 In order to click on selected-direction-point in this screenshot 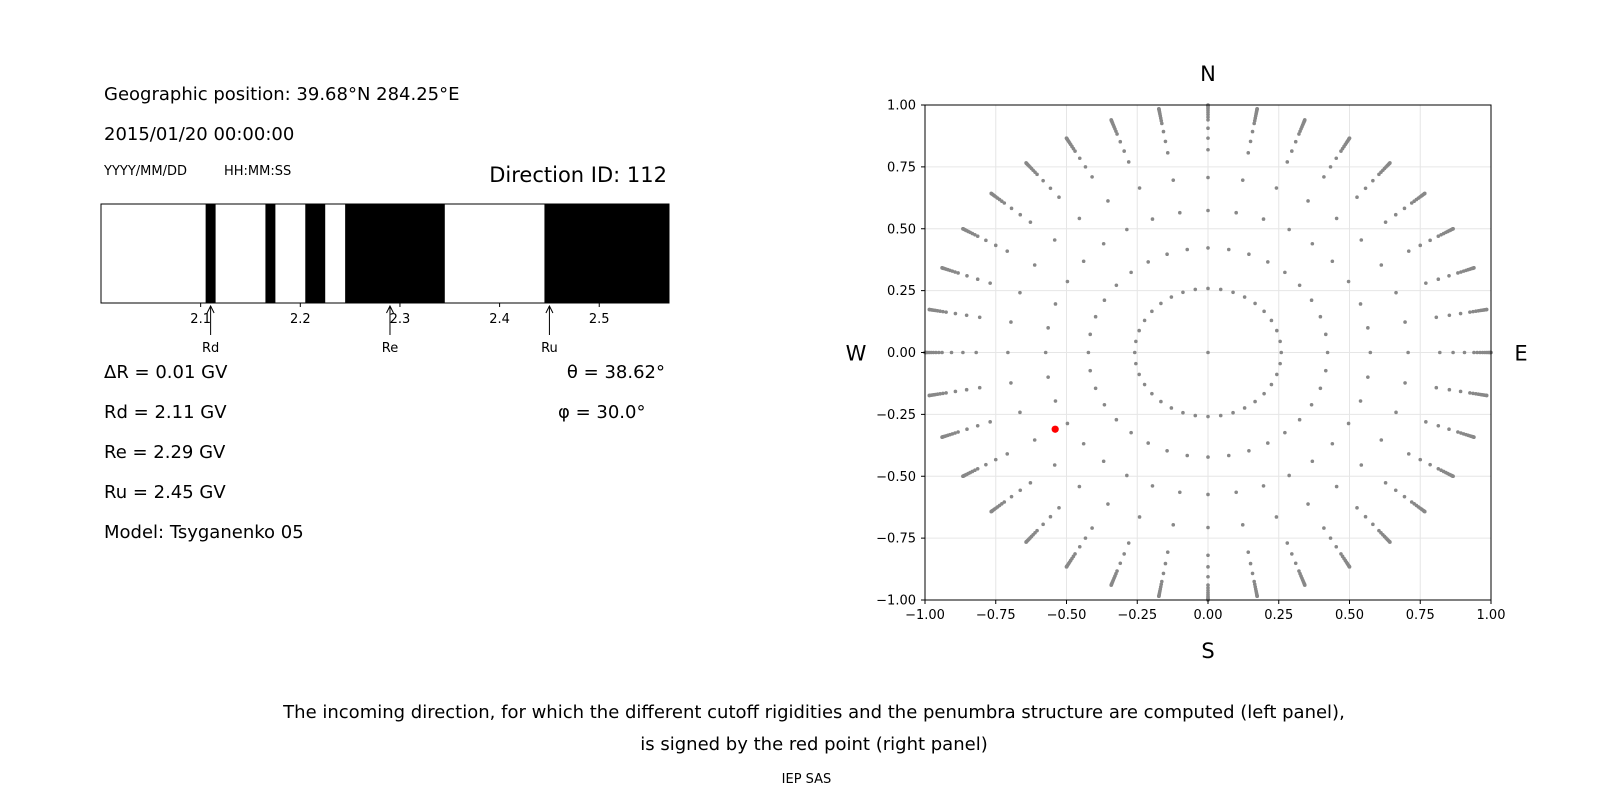, I will do `click(1055, 429)`.